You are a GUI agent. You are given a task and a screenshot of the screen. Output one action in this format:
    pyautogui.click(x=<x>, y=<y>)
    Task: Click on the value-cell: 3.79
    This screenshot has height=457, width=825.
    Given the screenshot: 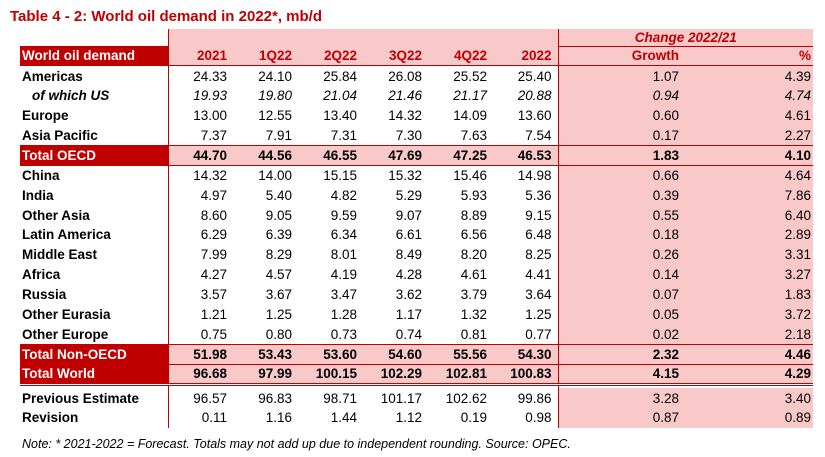 What is the action you would take?
    pyautogui.click(x=473, y=295)
    